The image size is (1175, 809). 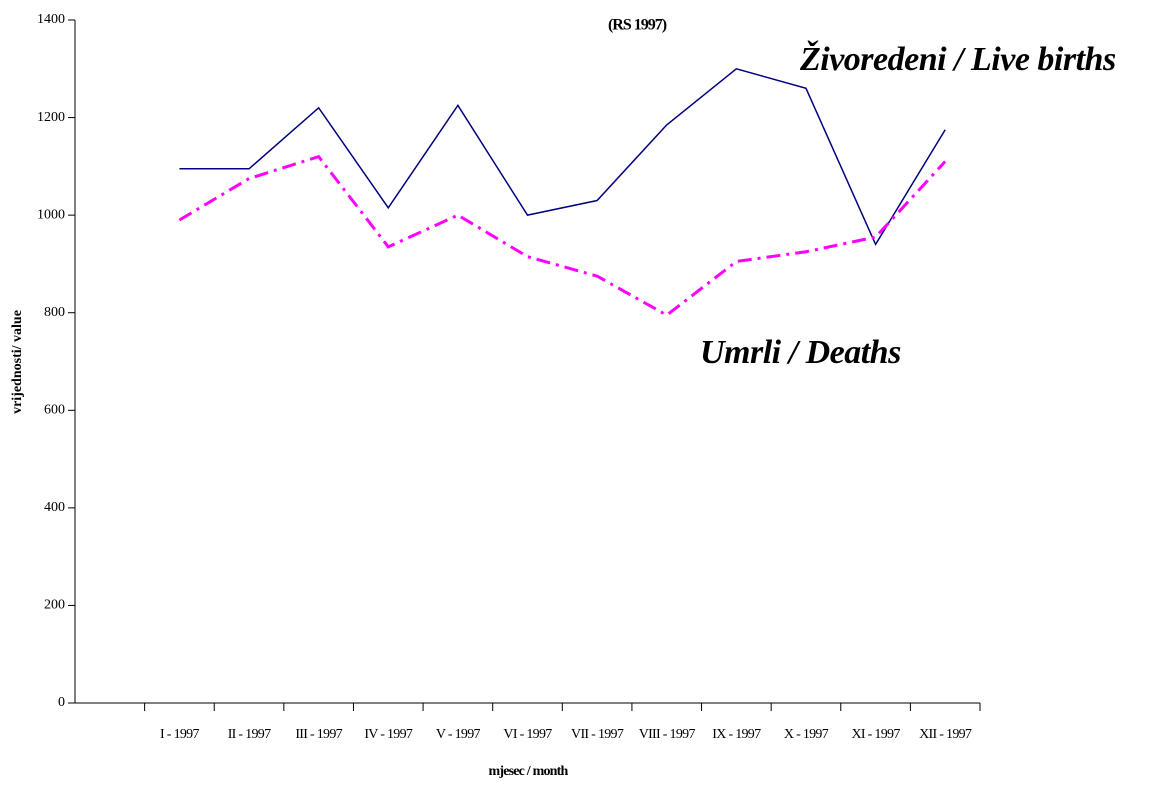 I want to click on y-tick-label: 400, so click(x=54, y=507).